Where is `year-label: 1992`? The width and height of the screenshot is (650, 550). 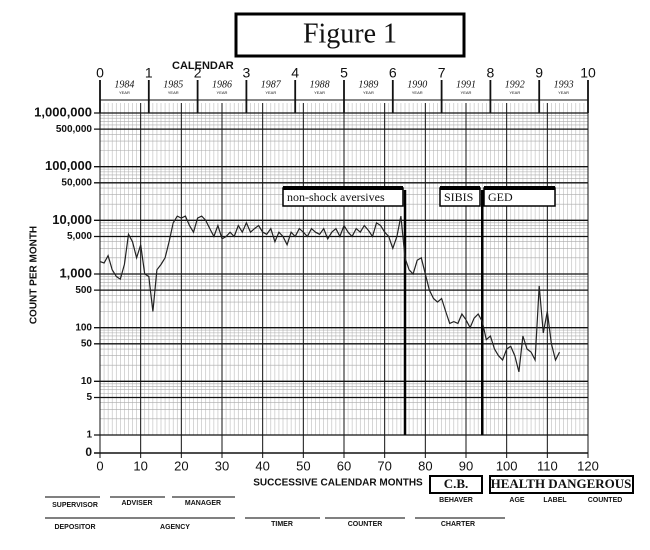
year-label: 1992 is located at coordinates (515, 84).